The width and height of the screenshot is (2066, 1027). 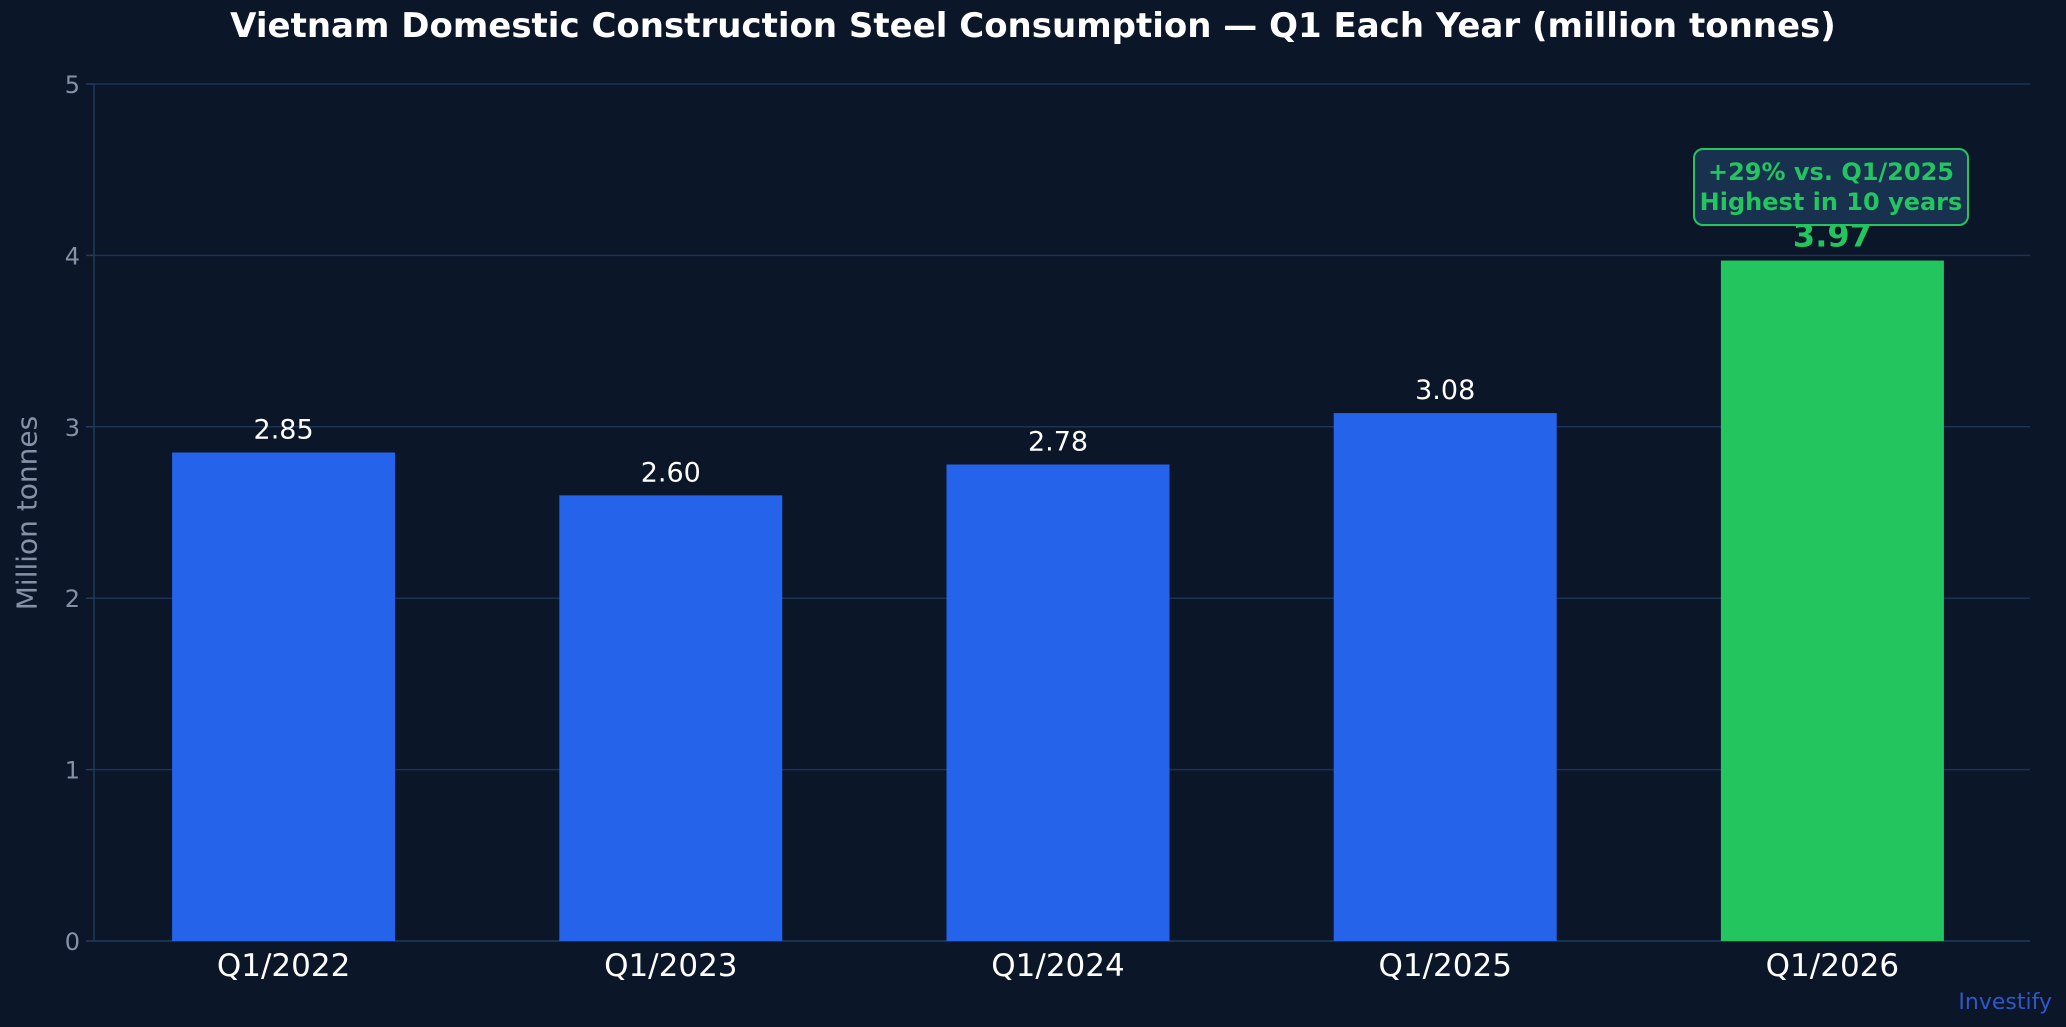 I want to click on annotation-line-1: +29% vs. Q1/2025, so click(x=1831, y=172).